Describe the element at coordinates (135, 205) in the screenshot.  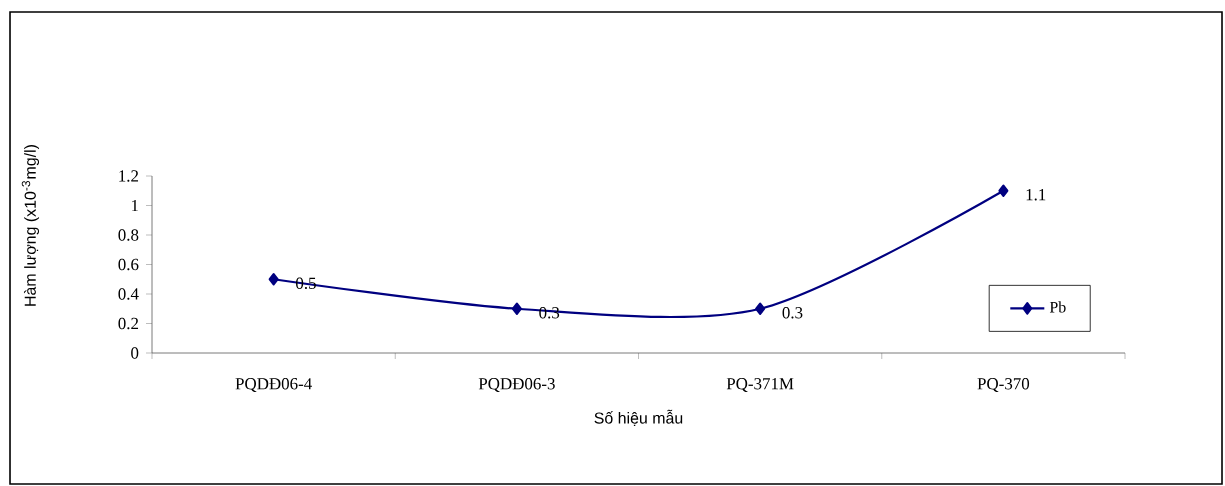
I see `y-tick-label: 1` at that location.